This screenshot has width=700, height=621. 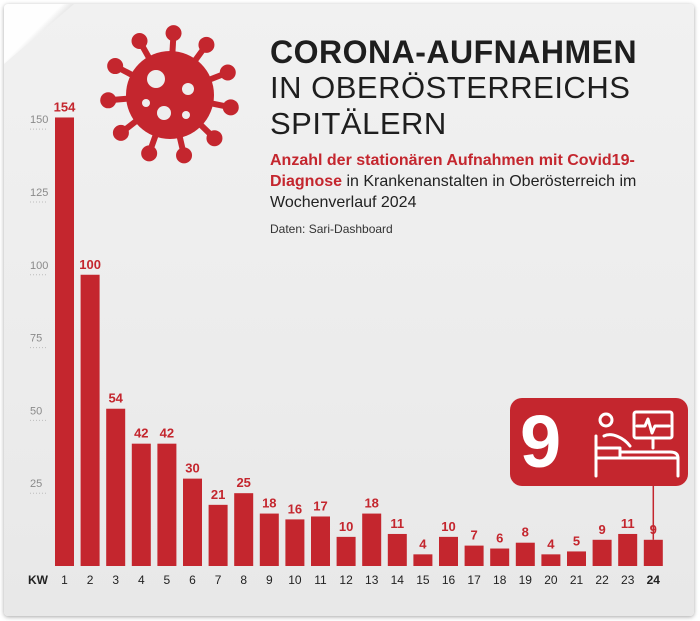 What do you see at coordinates (141, 580) in the screenshot?
I see `x-tick-label: 4` at bounding box center [141, 580].